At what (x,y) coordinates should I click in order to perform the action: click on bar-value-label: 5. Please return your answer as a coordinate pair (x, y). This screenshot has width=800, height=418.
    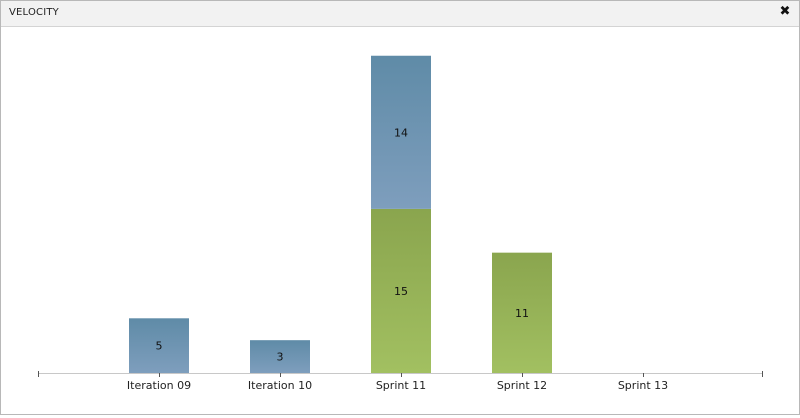
    Looking at the image, I should click on (159, 346).